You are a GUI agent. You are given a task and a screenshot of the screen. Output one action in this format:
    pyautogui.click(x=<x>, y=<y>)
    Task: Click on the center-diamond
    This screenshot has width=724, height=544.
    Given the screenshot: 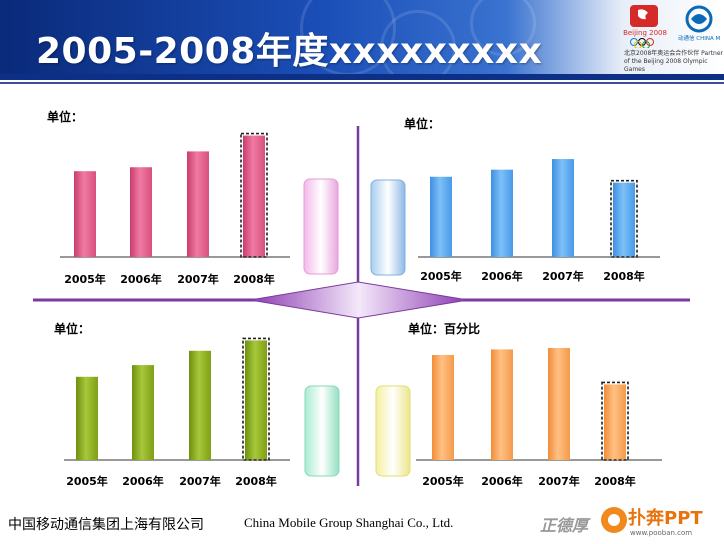 What is the action you would take?
    pyautogui.click(x=359, y=300)
    